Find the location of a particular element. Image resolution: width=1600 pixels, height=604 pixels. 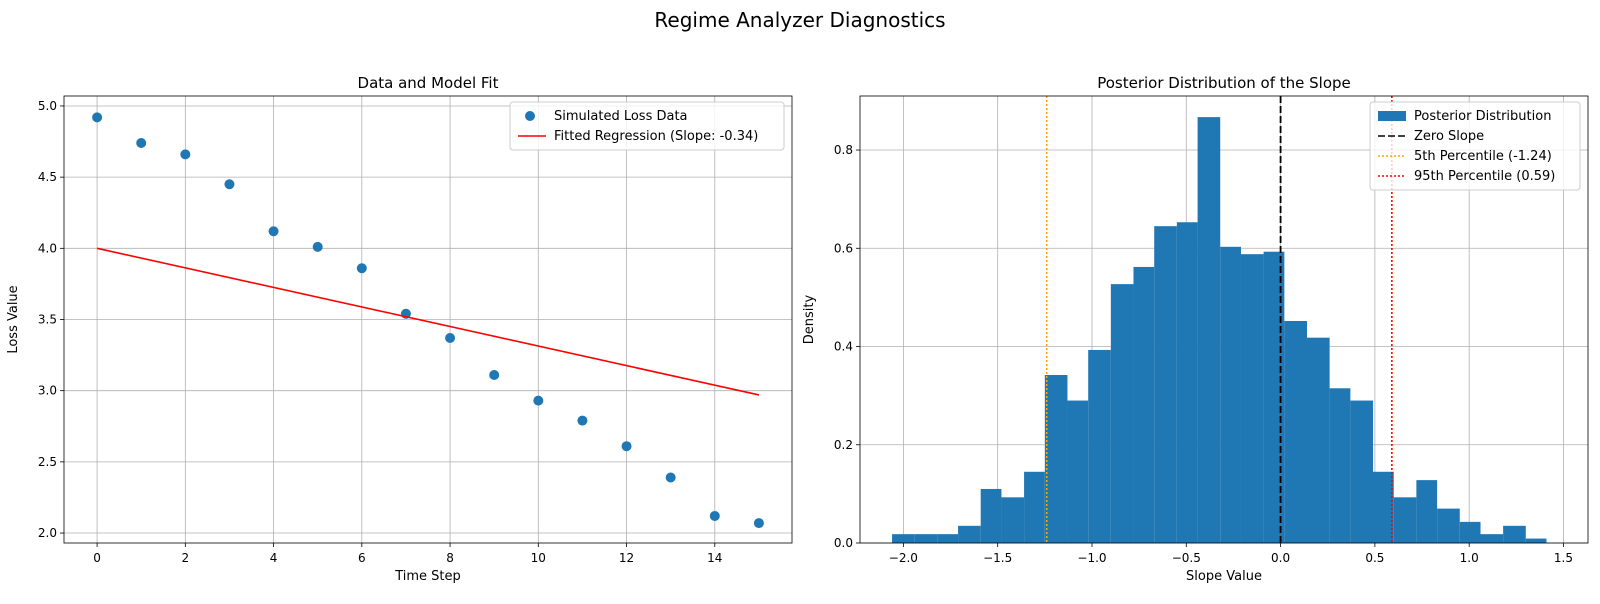

figure-suptitle: Regime Analyzer Diagnostics is located at coordinates (799, 20).